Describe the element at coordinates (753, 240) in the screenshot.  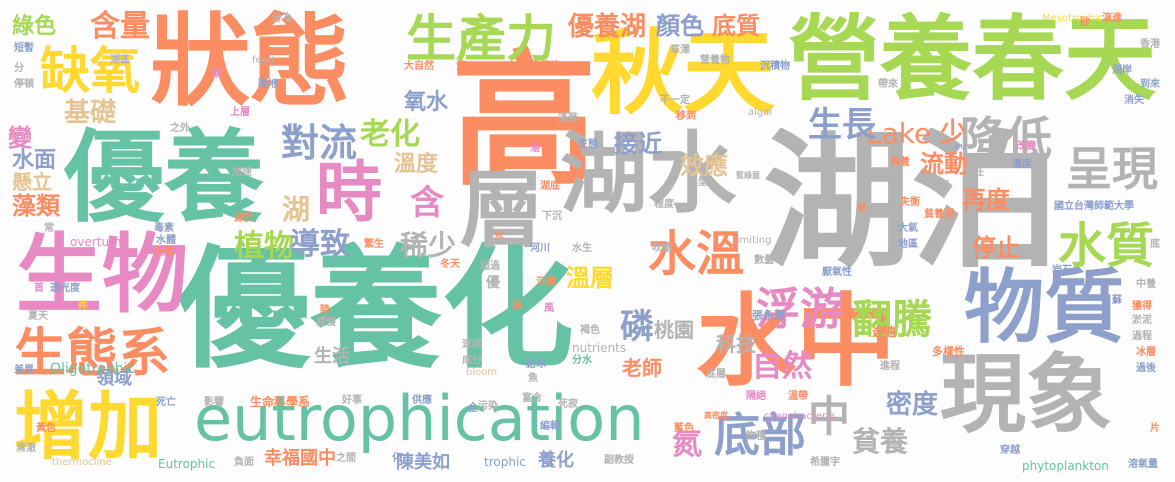
I see `word-limiting-en: limiting` at that location.